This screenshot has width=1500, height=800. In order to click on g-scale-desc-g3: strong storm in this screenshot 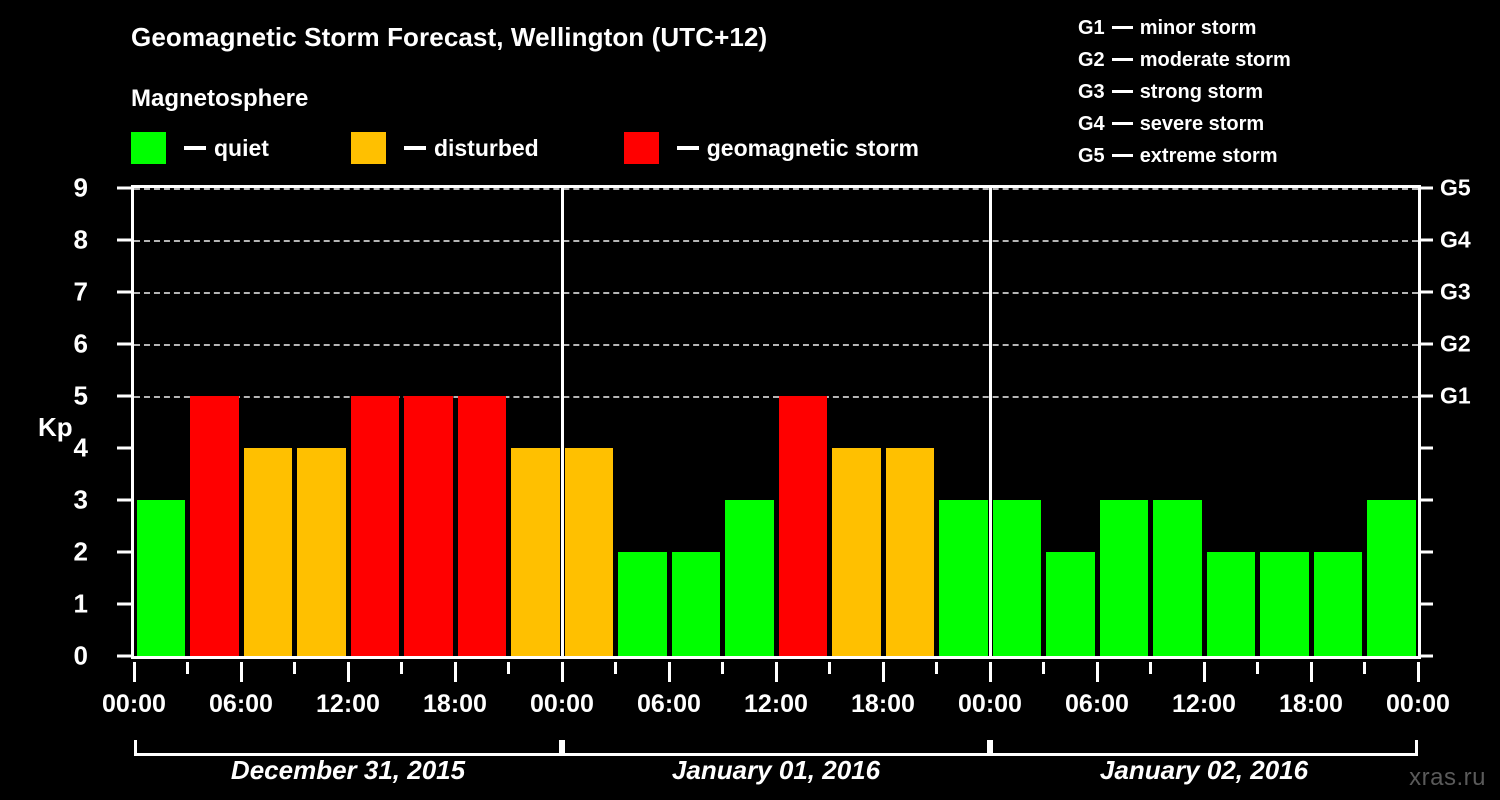, I will do `click(1201, 92)`.